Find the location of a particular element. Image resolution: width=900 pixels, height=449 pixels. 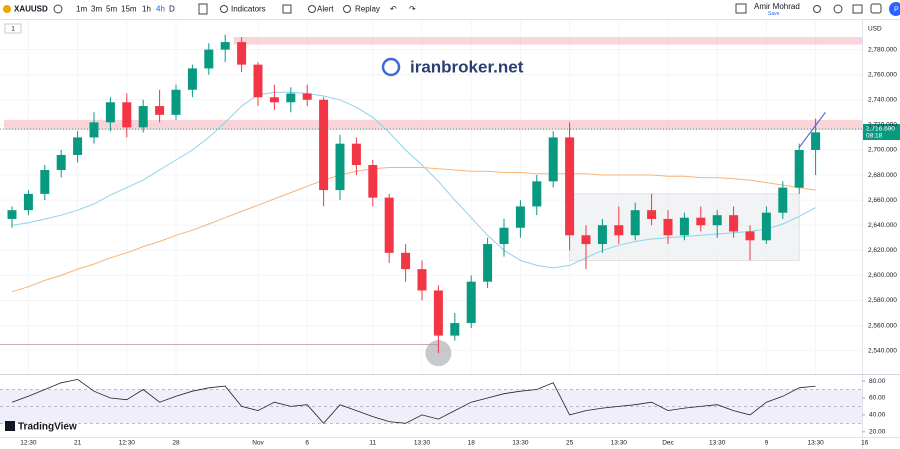

toolbar is located at coordinates (450, 9).